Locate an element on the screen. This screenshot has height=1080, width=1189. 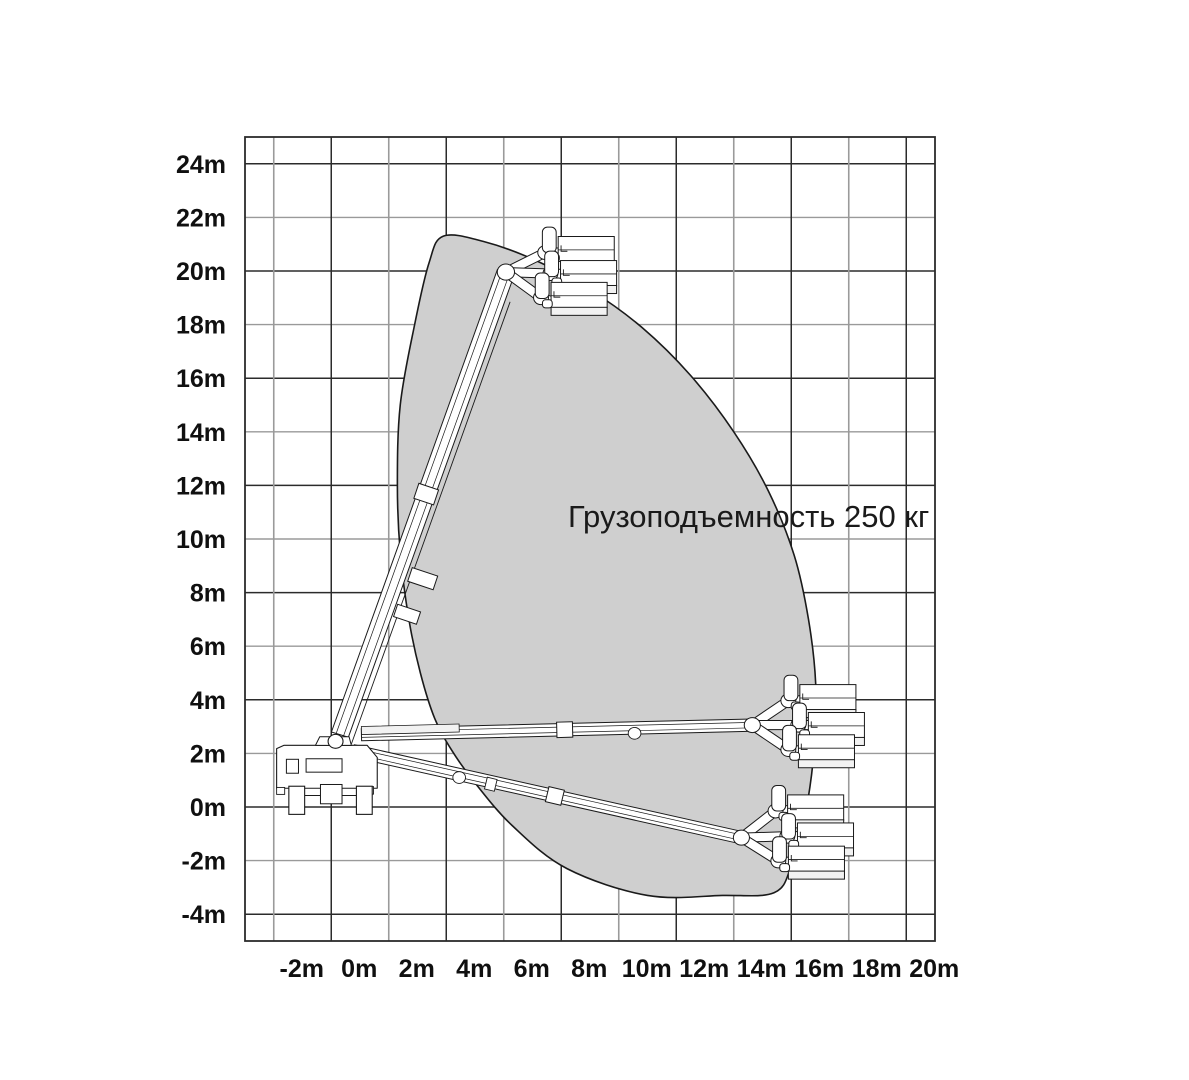
wheel-rear is located at coordinates (297, 800).